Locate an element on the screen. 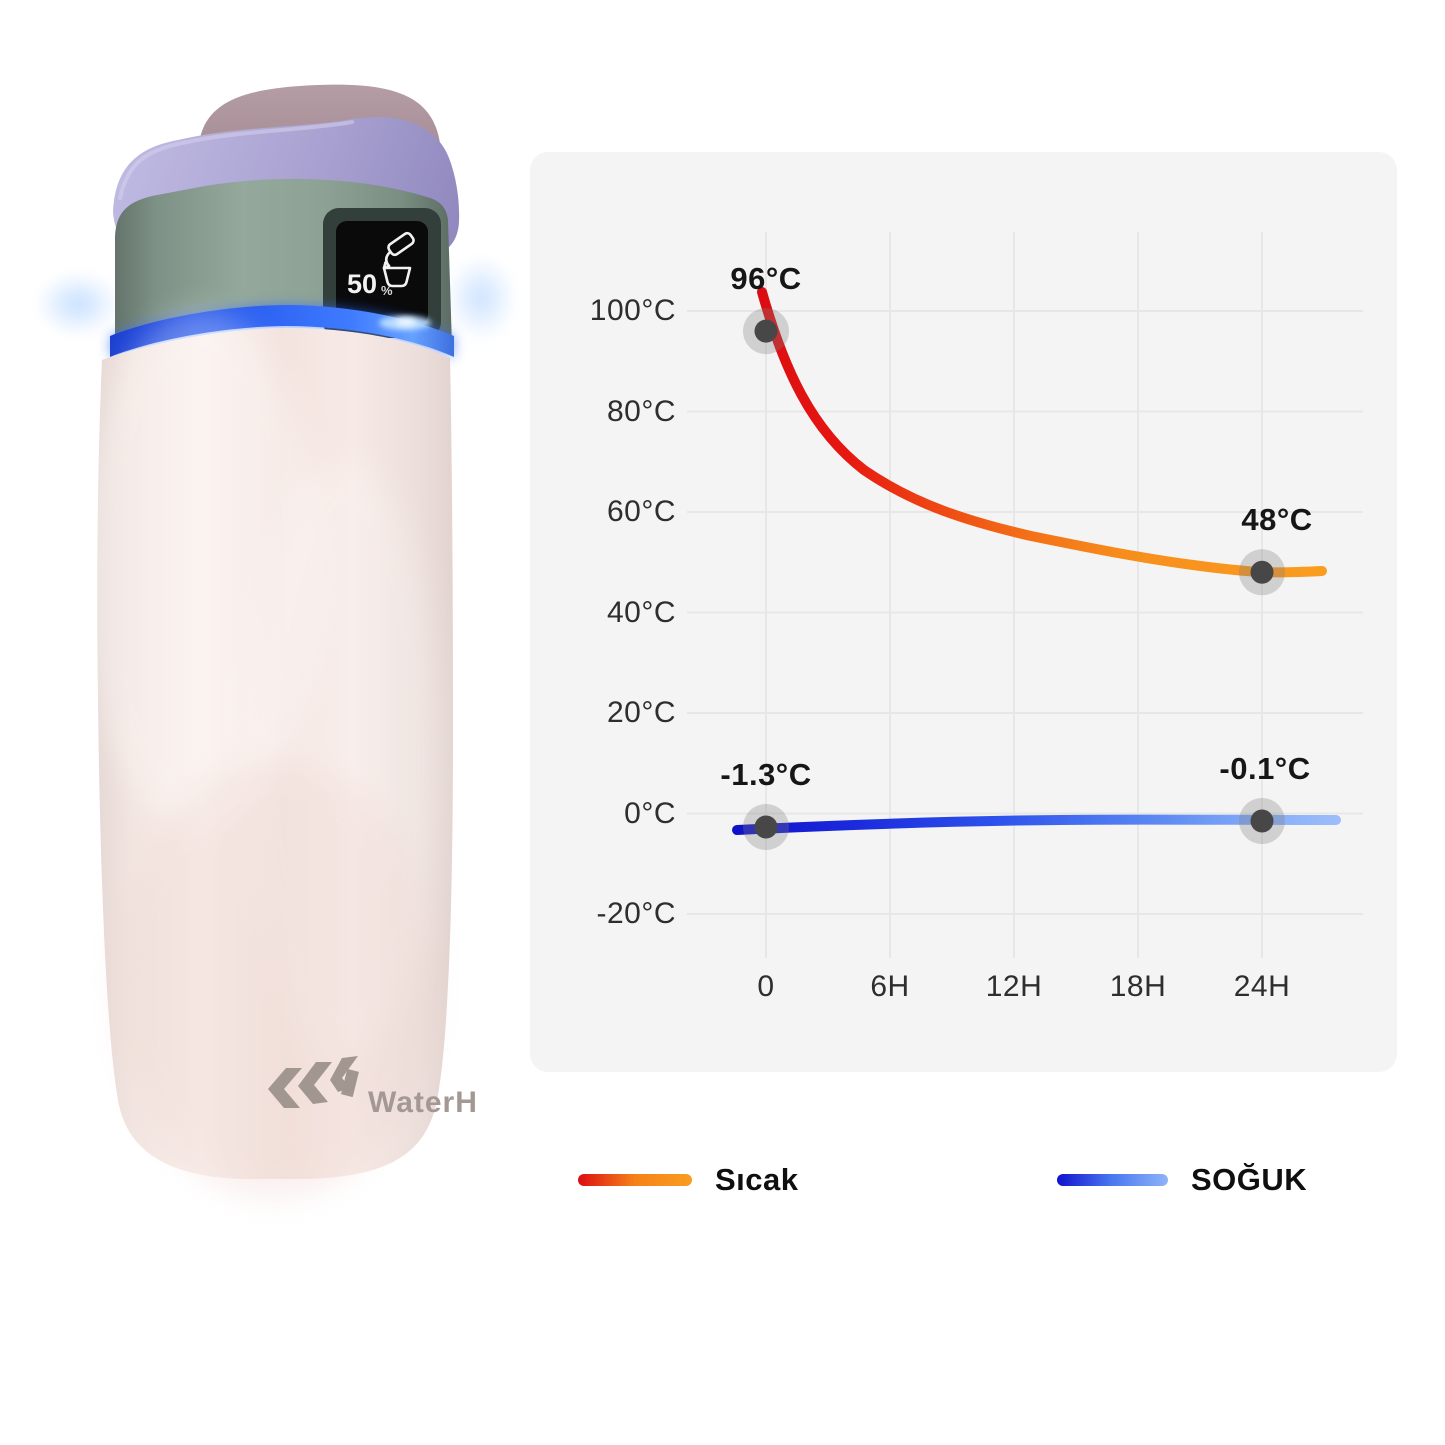  led-glow-left is located at coordinates (78, 304).